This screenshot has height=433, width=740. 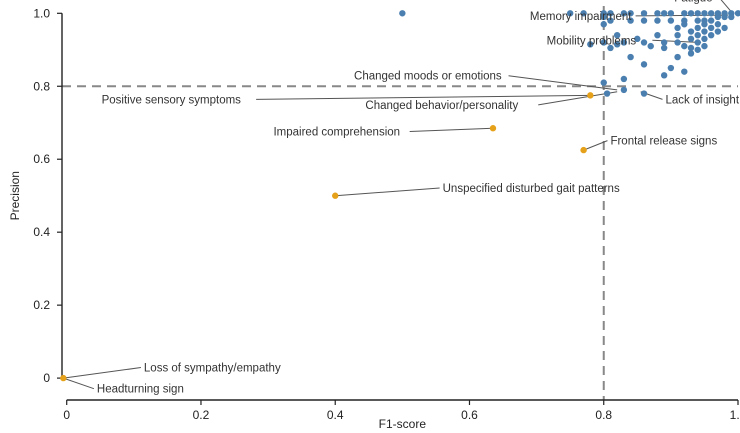 I want to click on annotation-label: Loss of sympathy/empathy, so click(x=212, y=369).